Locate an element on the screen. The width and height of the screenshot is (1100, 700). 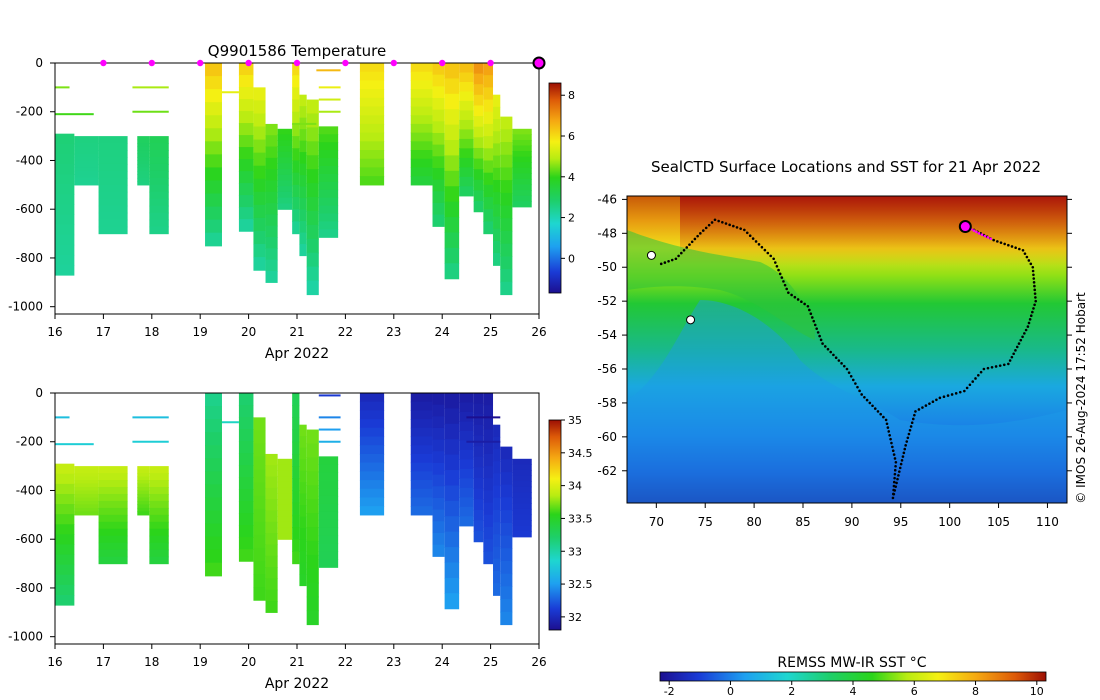
map-y-tick-label: -60 is located at coordinates (607, 437).